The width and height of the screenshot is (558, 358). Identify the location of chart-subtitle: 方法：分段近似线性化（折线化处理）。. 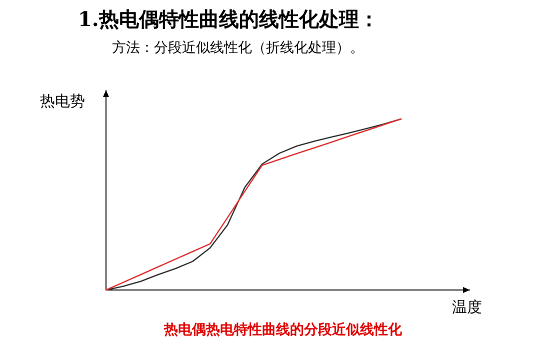
(238, 48).